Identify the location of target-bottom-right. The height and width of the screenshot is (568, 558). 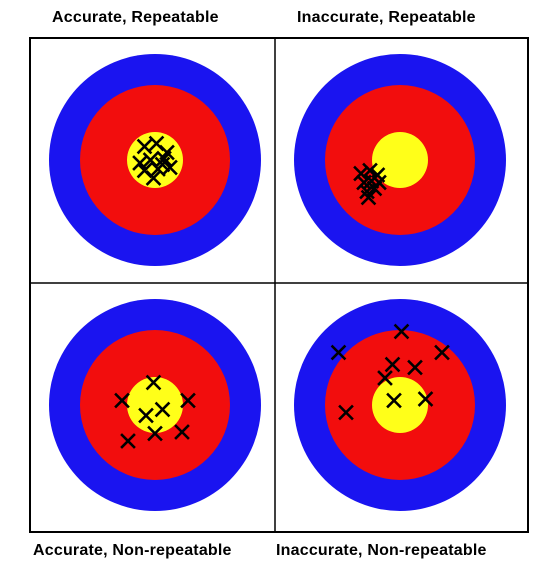
(400, 405).